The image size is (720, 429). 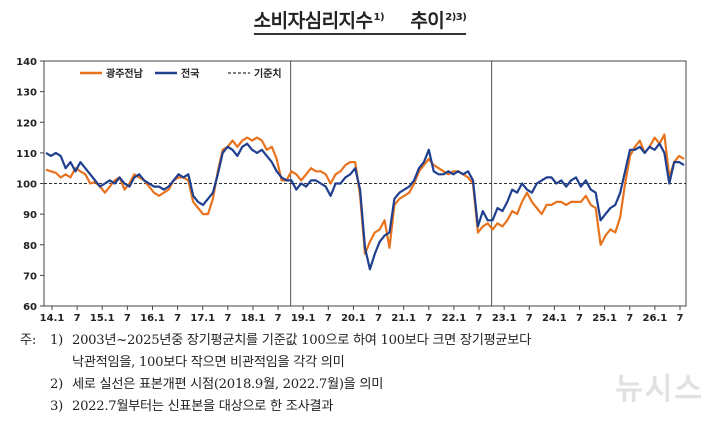 I want to click on title-trend-sup: 2)3), so click(x=456, y=17).